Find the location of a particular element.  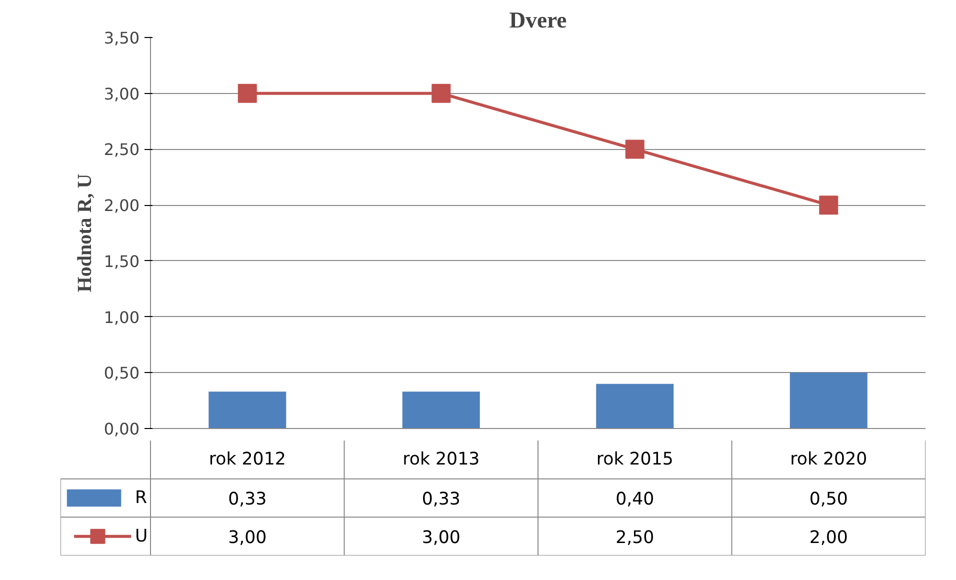

y-tick-label: 2,00 is located at coordinates (122, 206).